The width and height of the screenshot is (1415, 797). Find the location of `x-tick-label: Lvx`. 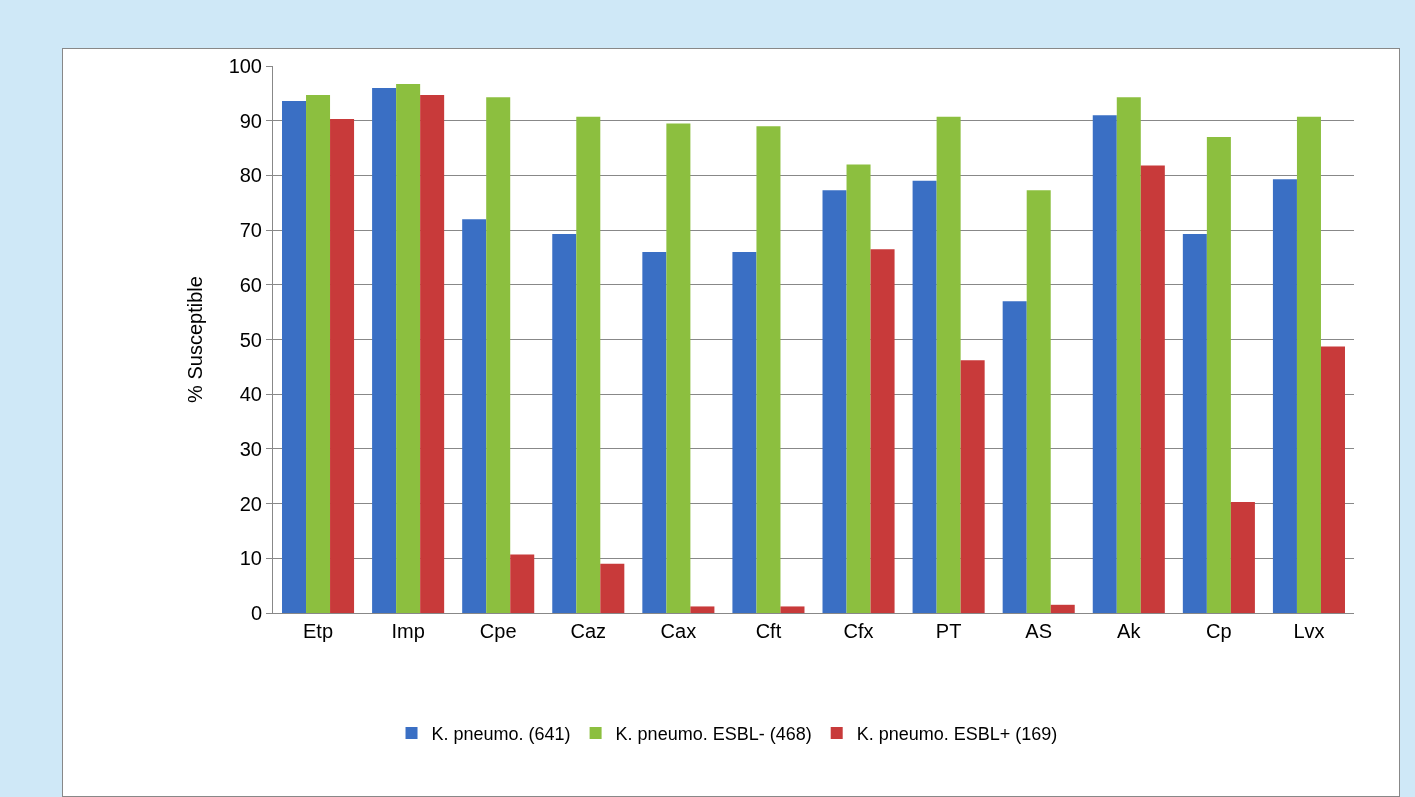

x-tick-label: Lvx is located at coordinates (1309, 631).